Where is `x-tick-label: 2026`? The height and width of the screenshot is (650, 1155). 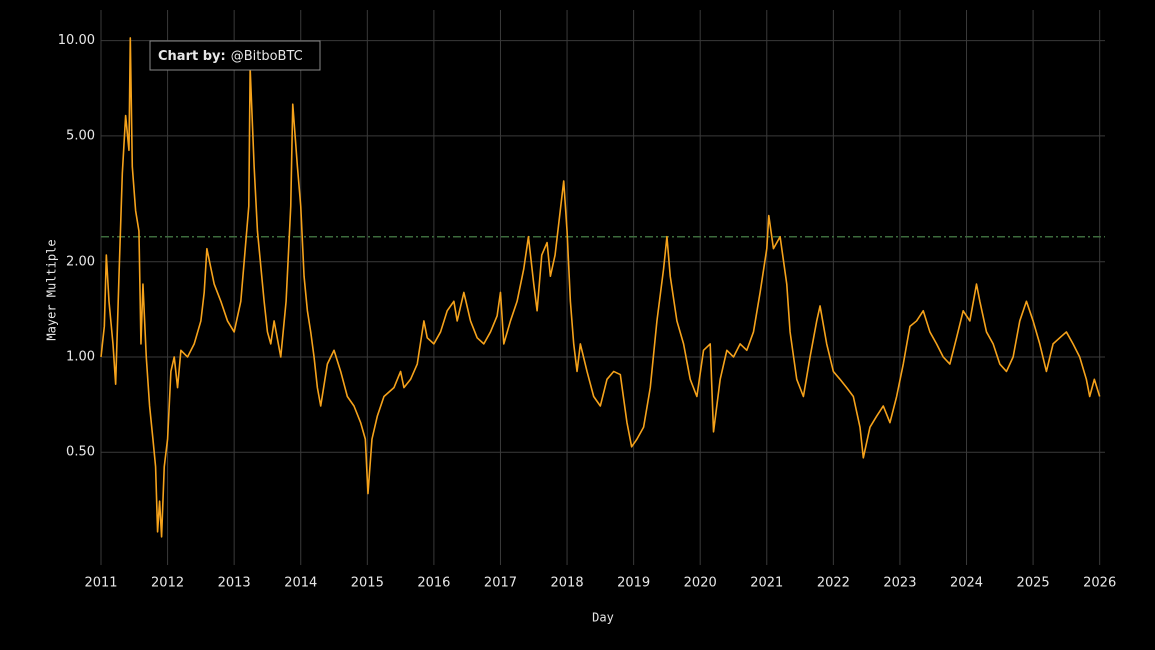 x-tick-label: 2026 is located at coordinates (1099, 583).